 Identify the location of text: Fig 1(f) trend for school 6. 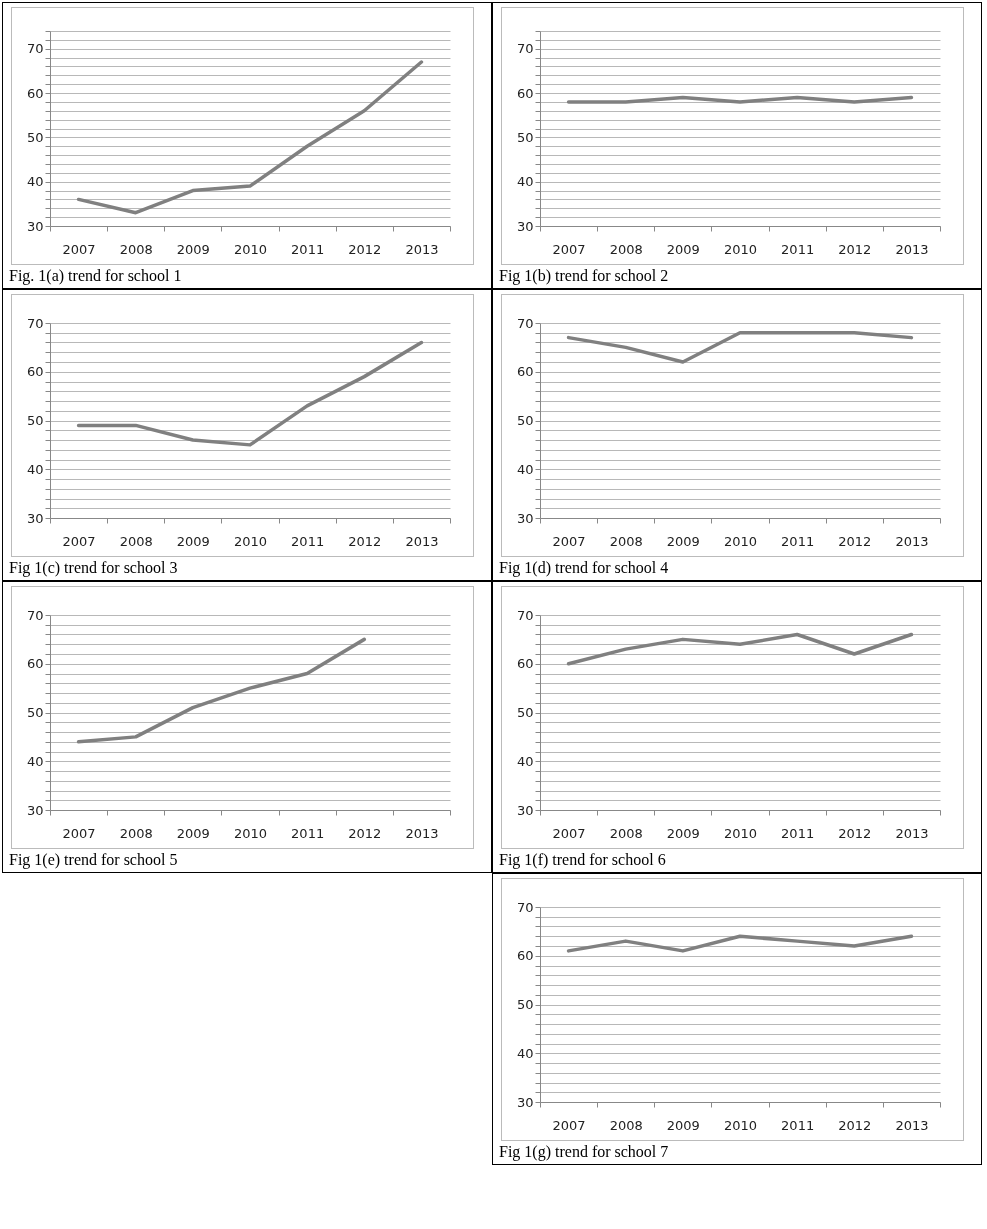
(582, 860).